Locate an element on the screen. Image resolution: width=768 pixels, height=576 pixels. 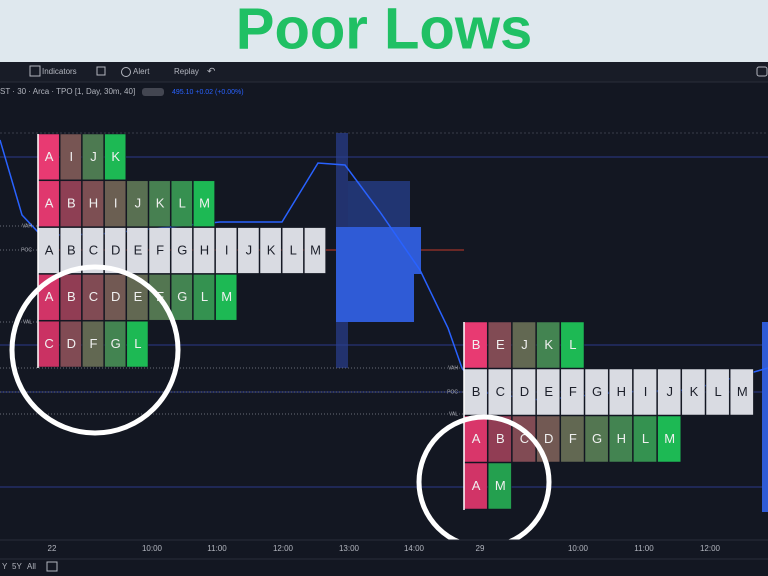
undo-icon: ↶ is located at coordinates (211, 72).